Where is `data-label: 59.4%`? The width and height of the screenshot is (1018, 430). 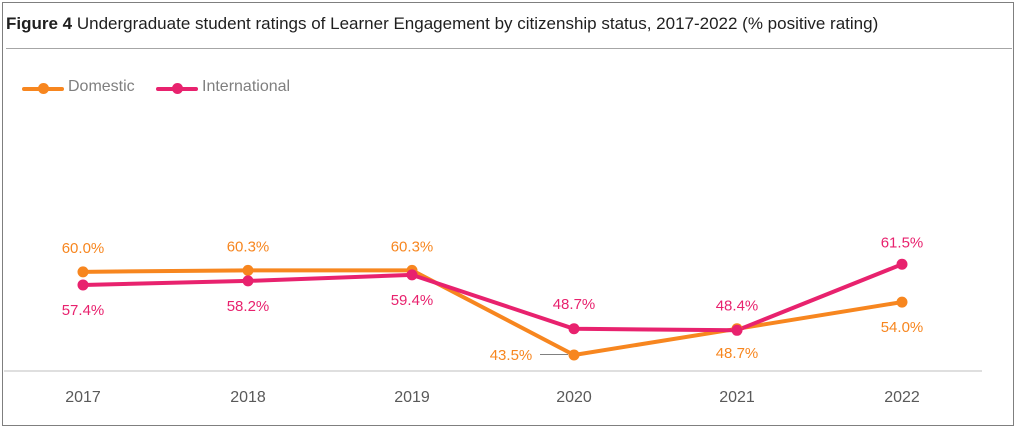 data-label: 59.4% is located at coordinates (412, 300).